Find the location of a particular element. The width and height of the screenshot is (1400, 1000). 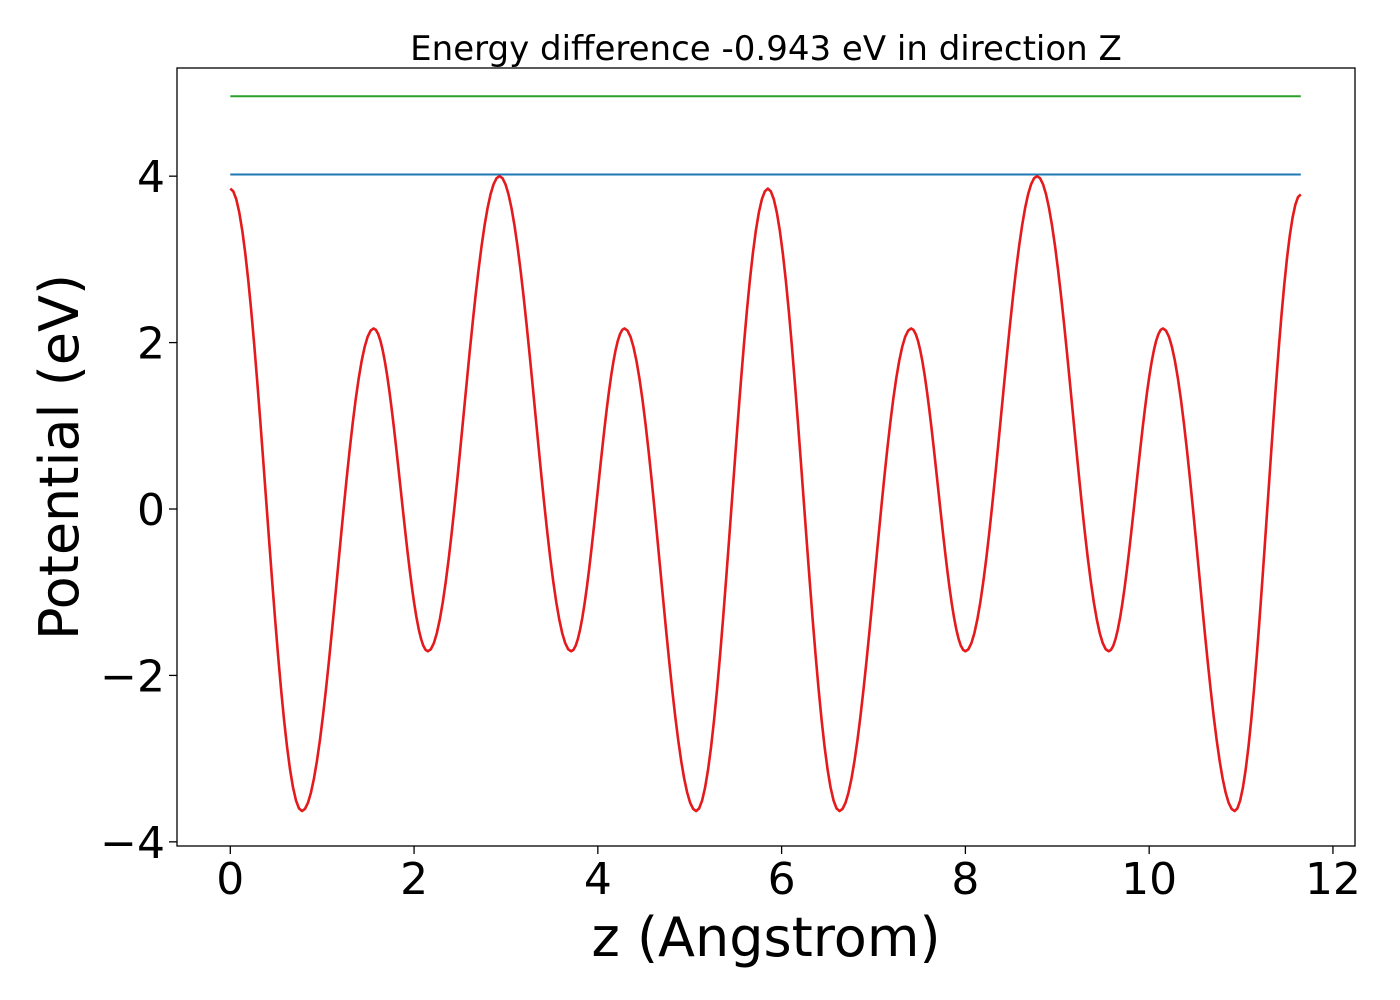

y-tick-label: 2 is located at coordinates (151, 344).